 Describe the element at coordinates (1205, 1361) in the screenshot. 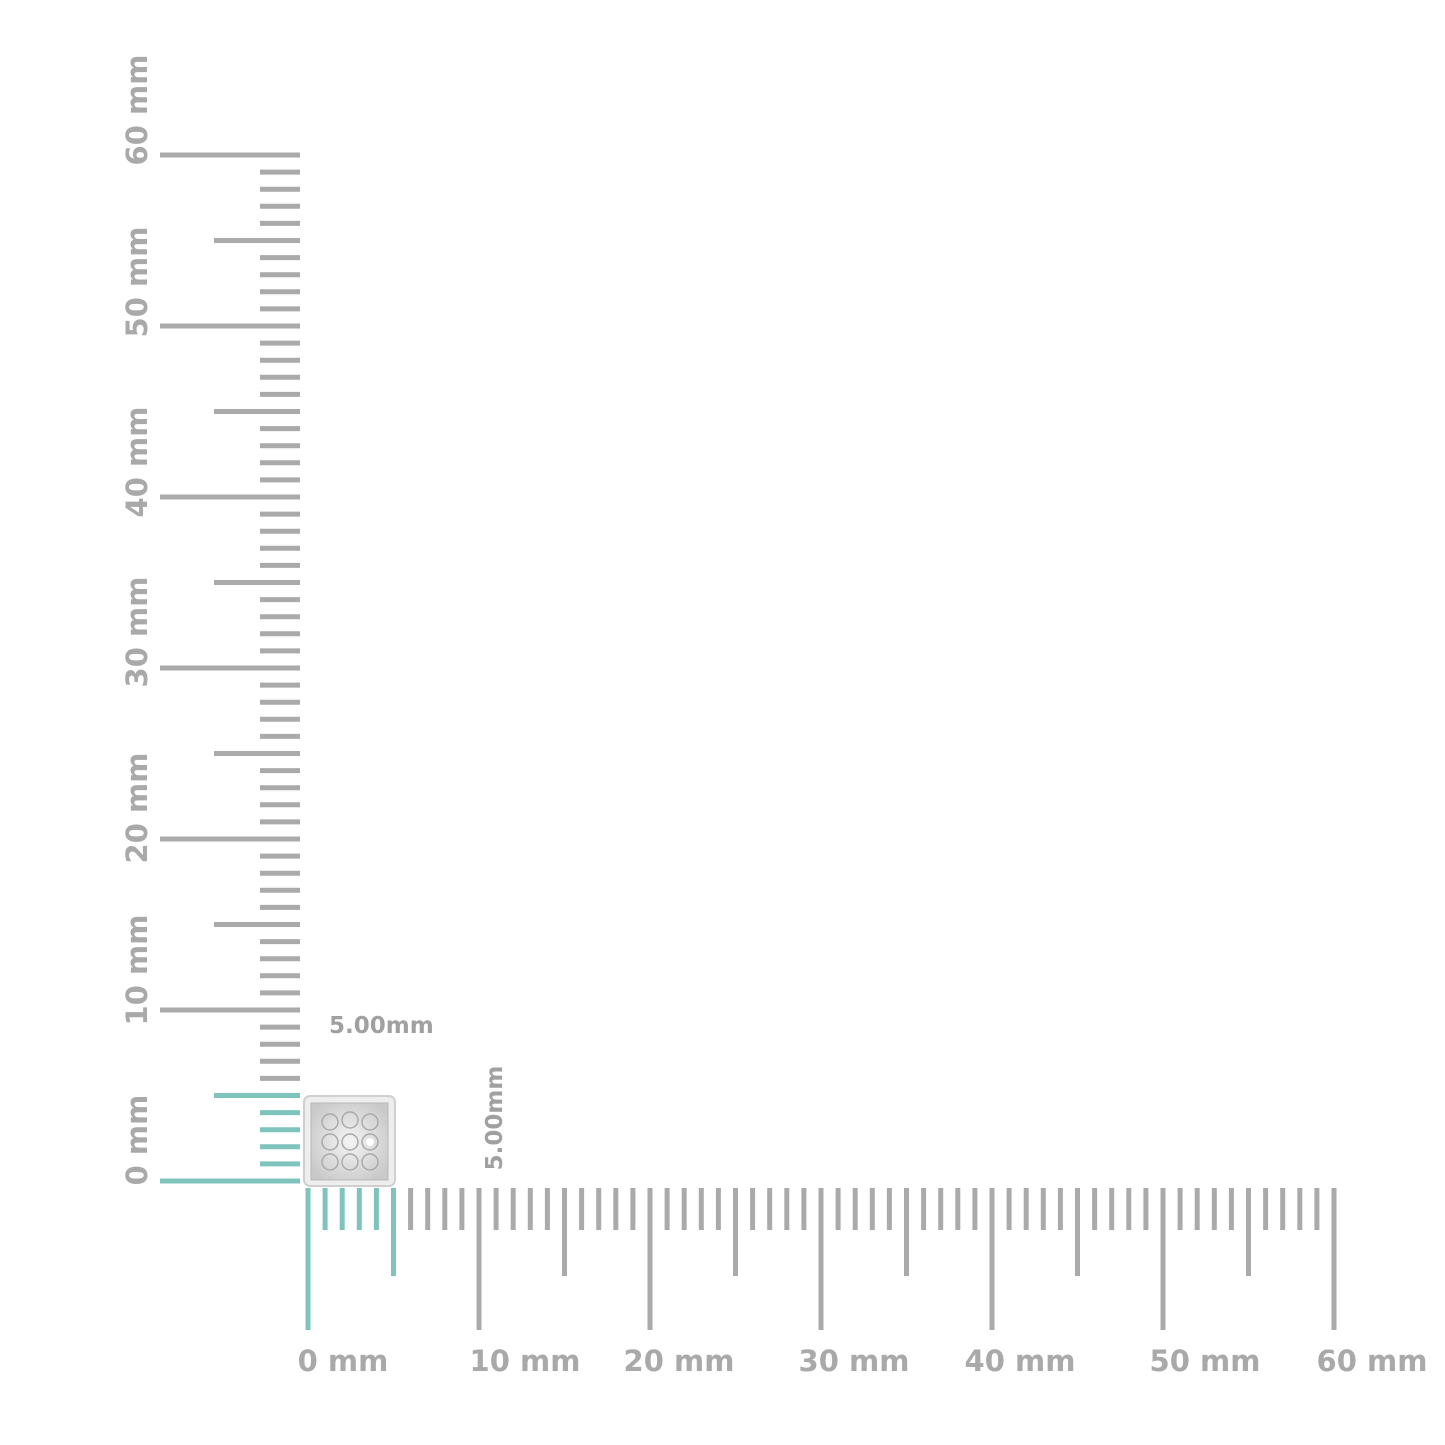

I see `horizontal-axis-label: 50 mm` at that location.